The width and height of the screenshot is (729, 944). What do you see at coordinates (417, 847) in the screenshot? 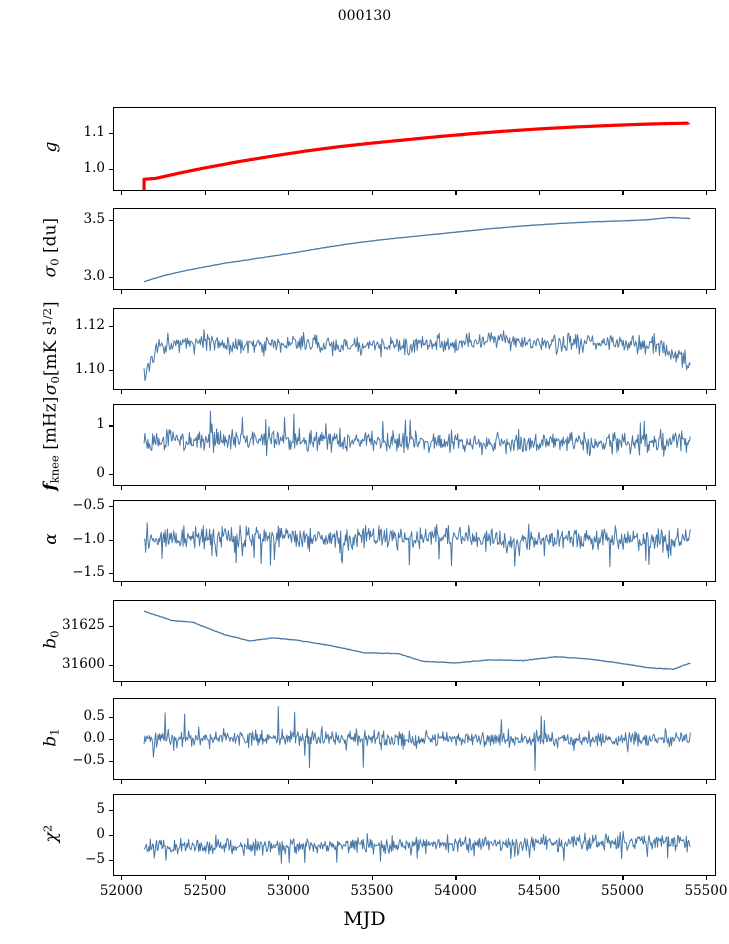
I see `data-line-chi2` at bounding box center [417, 847].